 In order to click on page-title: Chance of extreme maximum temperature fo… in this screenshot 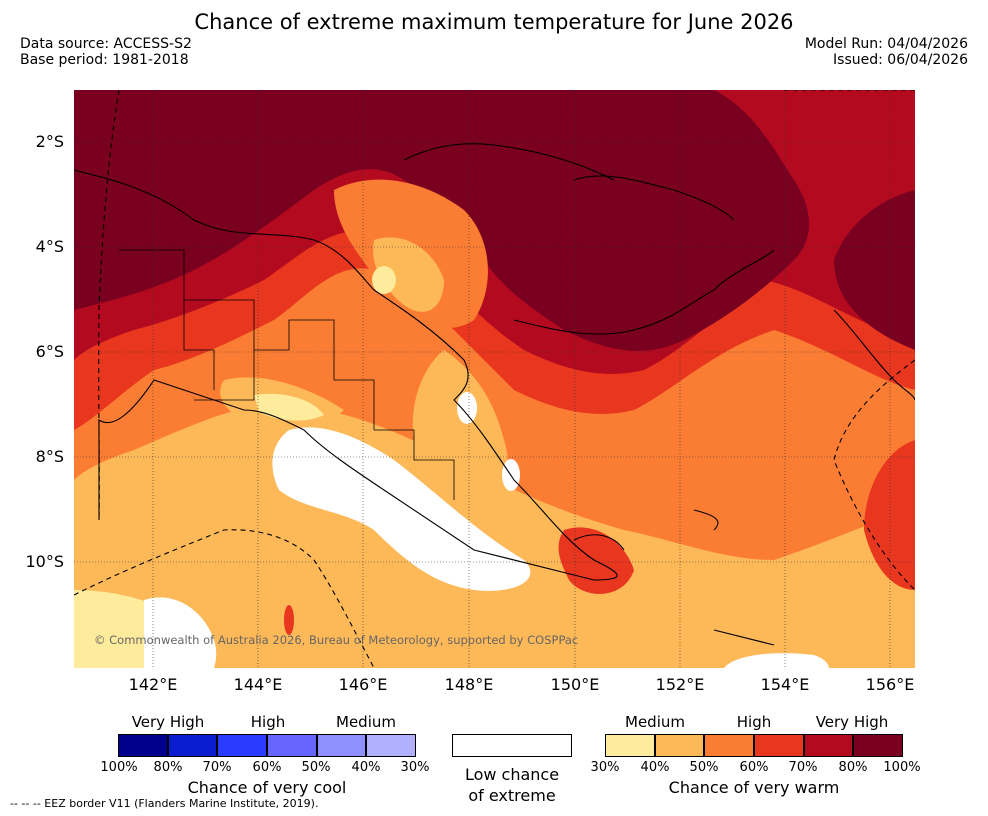, I will do `click(494, 22)`.